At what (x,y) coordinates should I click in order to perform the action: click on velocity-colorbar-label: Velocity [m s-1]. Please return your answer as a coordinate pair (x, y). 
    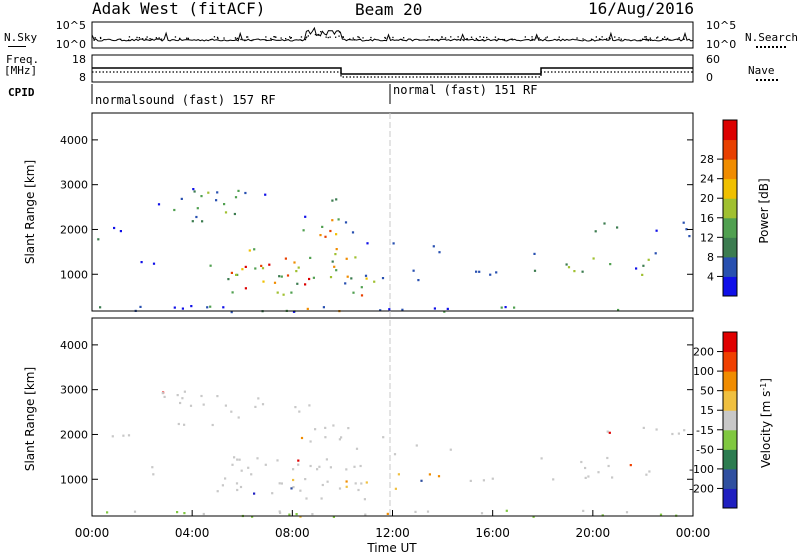
    Looking at the image, I should click on (766, 423).